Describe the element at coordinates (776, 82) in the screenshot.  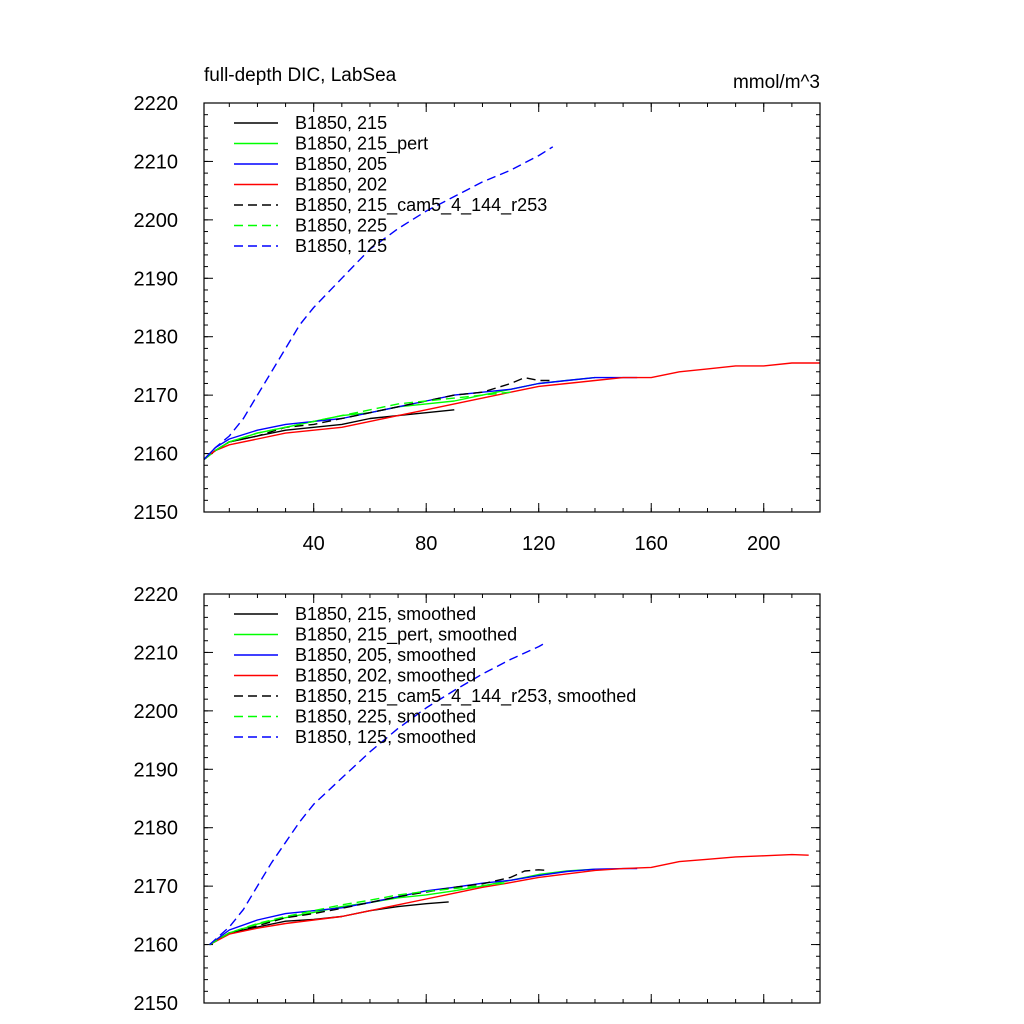
I see `units-label: mmol/m^3` at that location.